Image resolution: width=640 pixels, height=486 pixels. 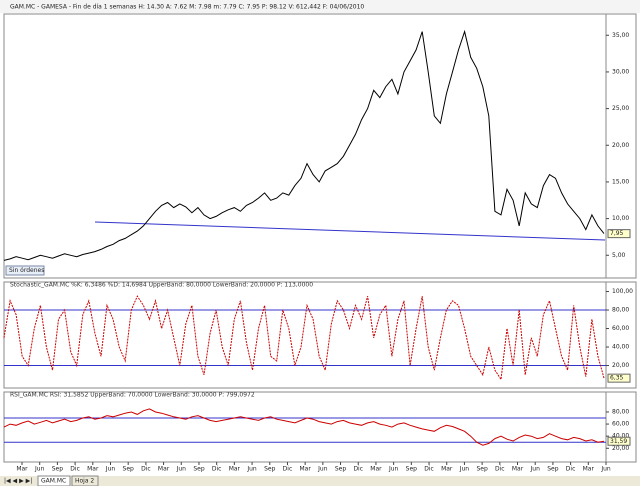 I want to click on last-value-label: 31,59, so click(x=618, y=441).